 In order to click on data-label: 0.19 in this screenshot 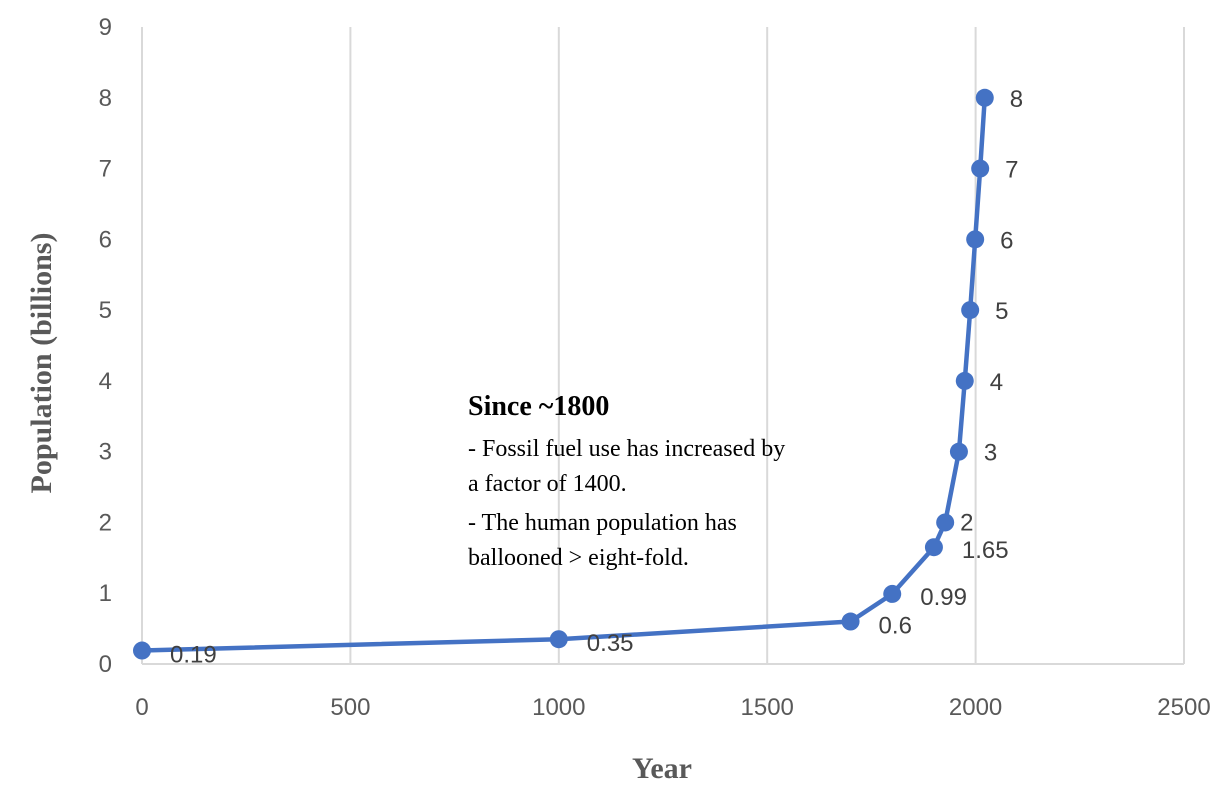, I will do `click(193, 655)`.